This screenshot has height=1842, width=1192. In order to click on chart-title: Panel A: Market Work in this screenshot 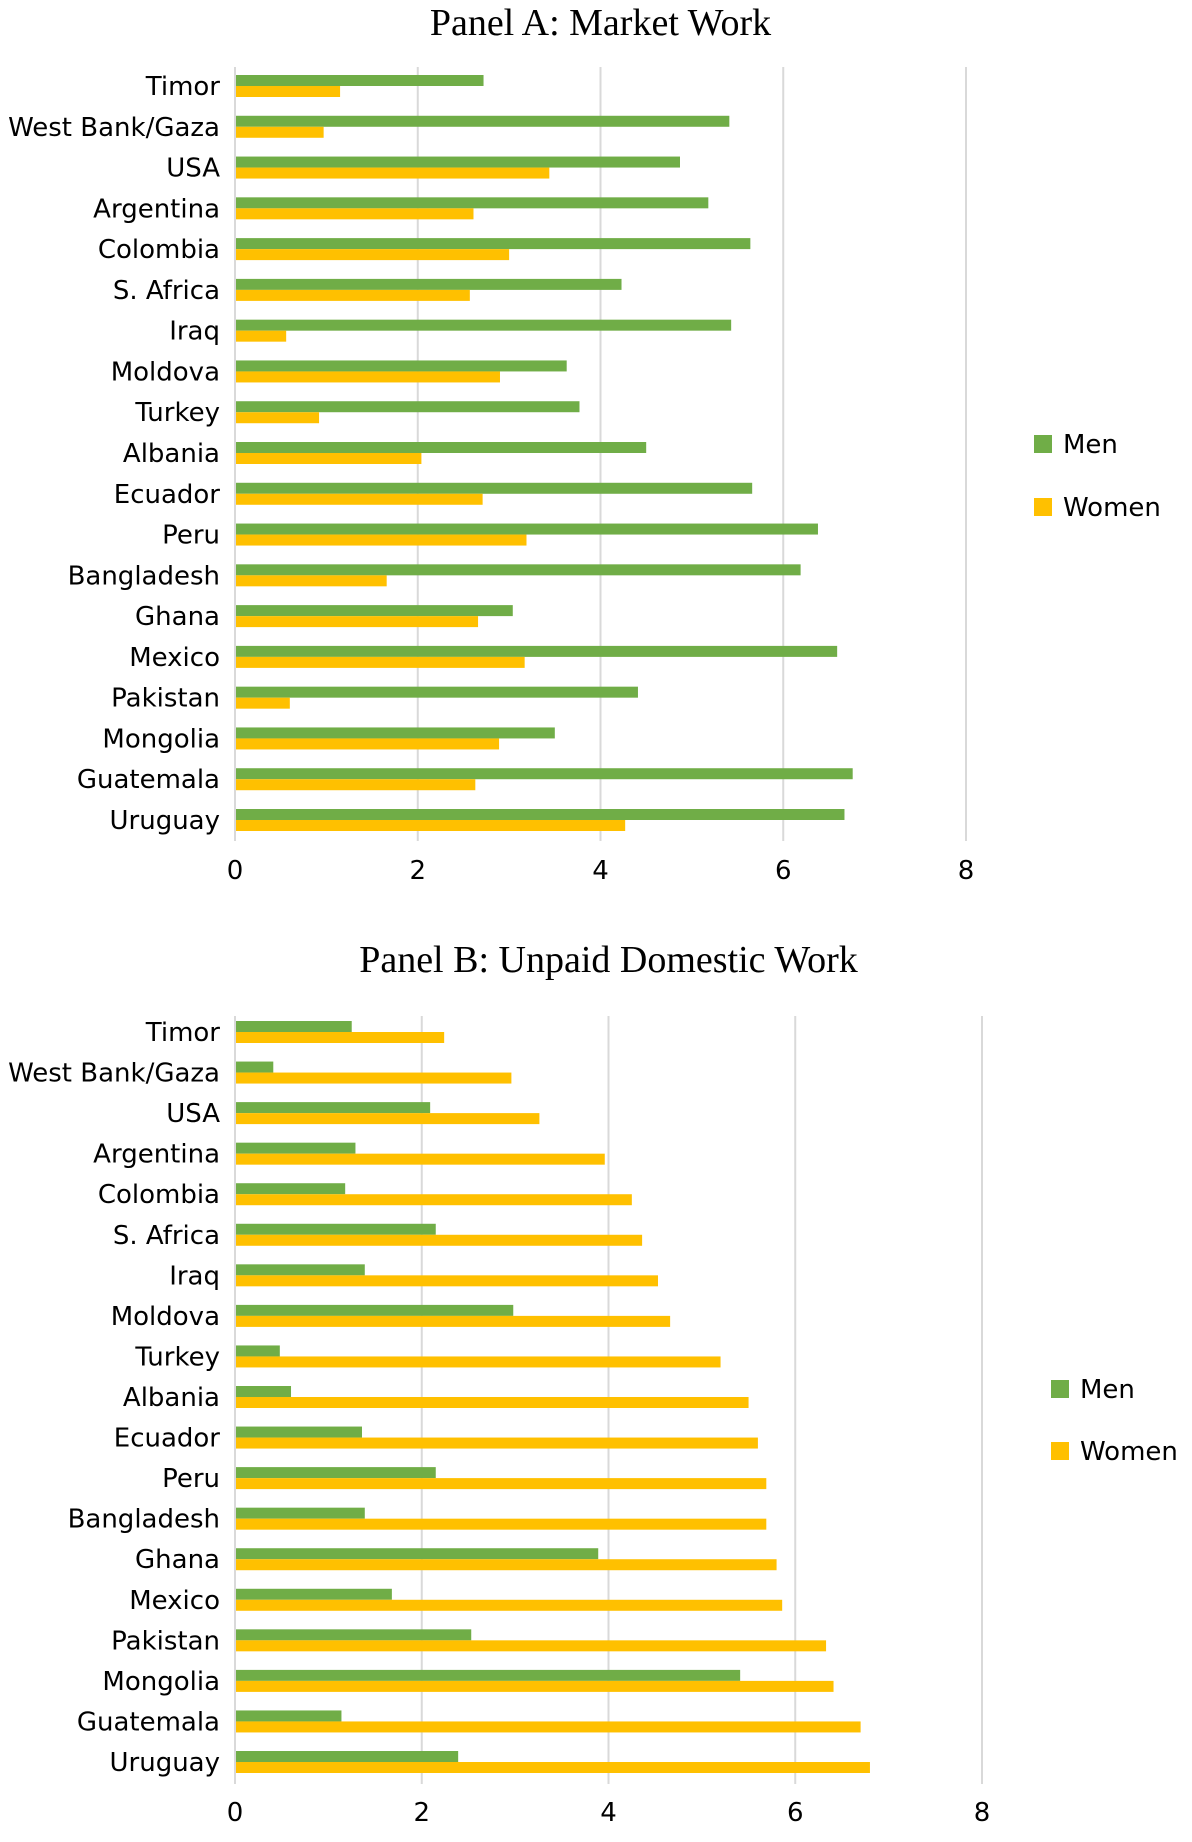, I will do `click(600, 23)`.